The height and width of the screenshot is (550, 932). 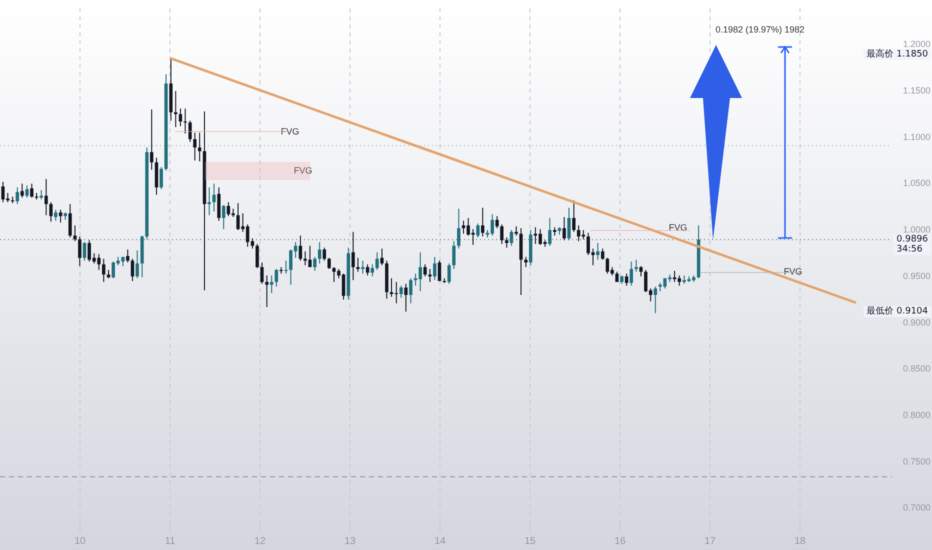 What do you see at coordinates (917, 44) in the screenshot?
I see `y-tick-label: 1.2000` at bounding box center [917, 44].